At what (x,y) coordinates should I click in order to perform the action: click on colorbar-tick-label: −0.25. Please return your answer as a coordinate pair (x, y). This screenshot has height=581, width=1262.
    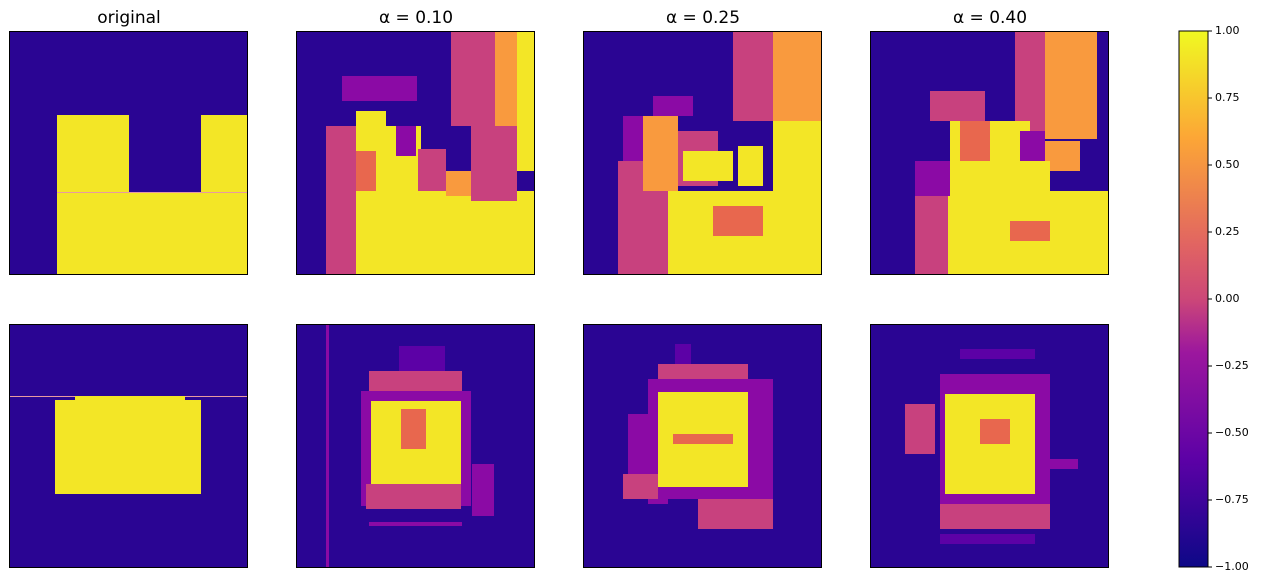
    Looking at the image, I should click on (1232, 365).